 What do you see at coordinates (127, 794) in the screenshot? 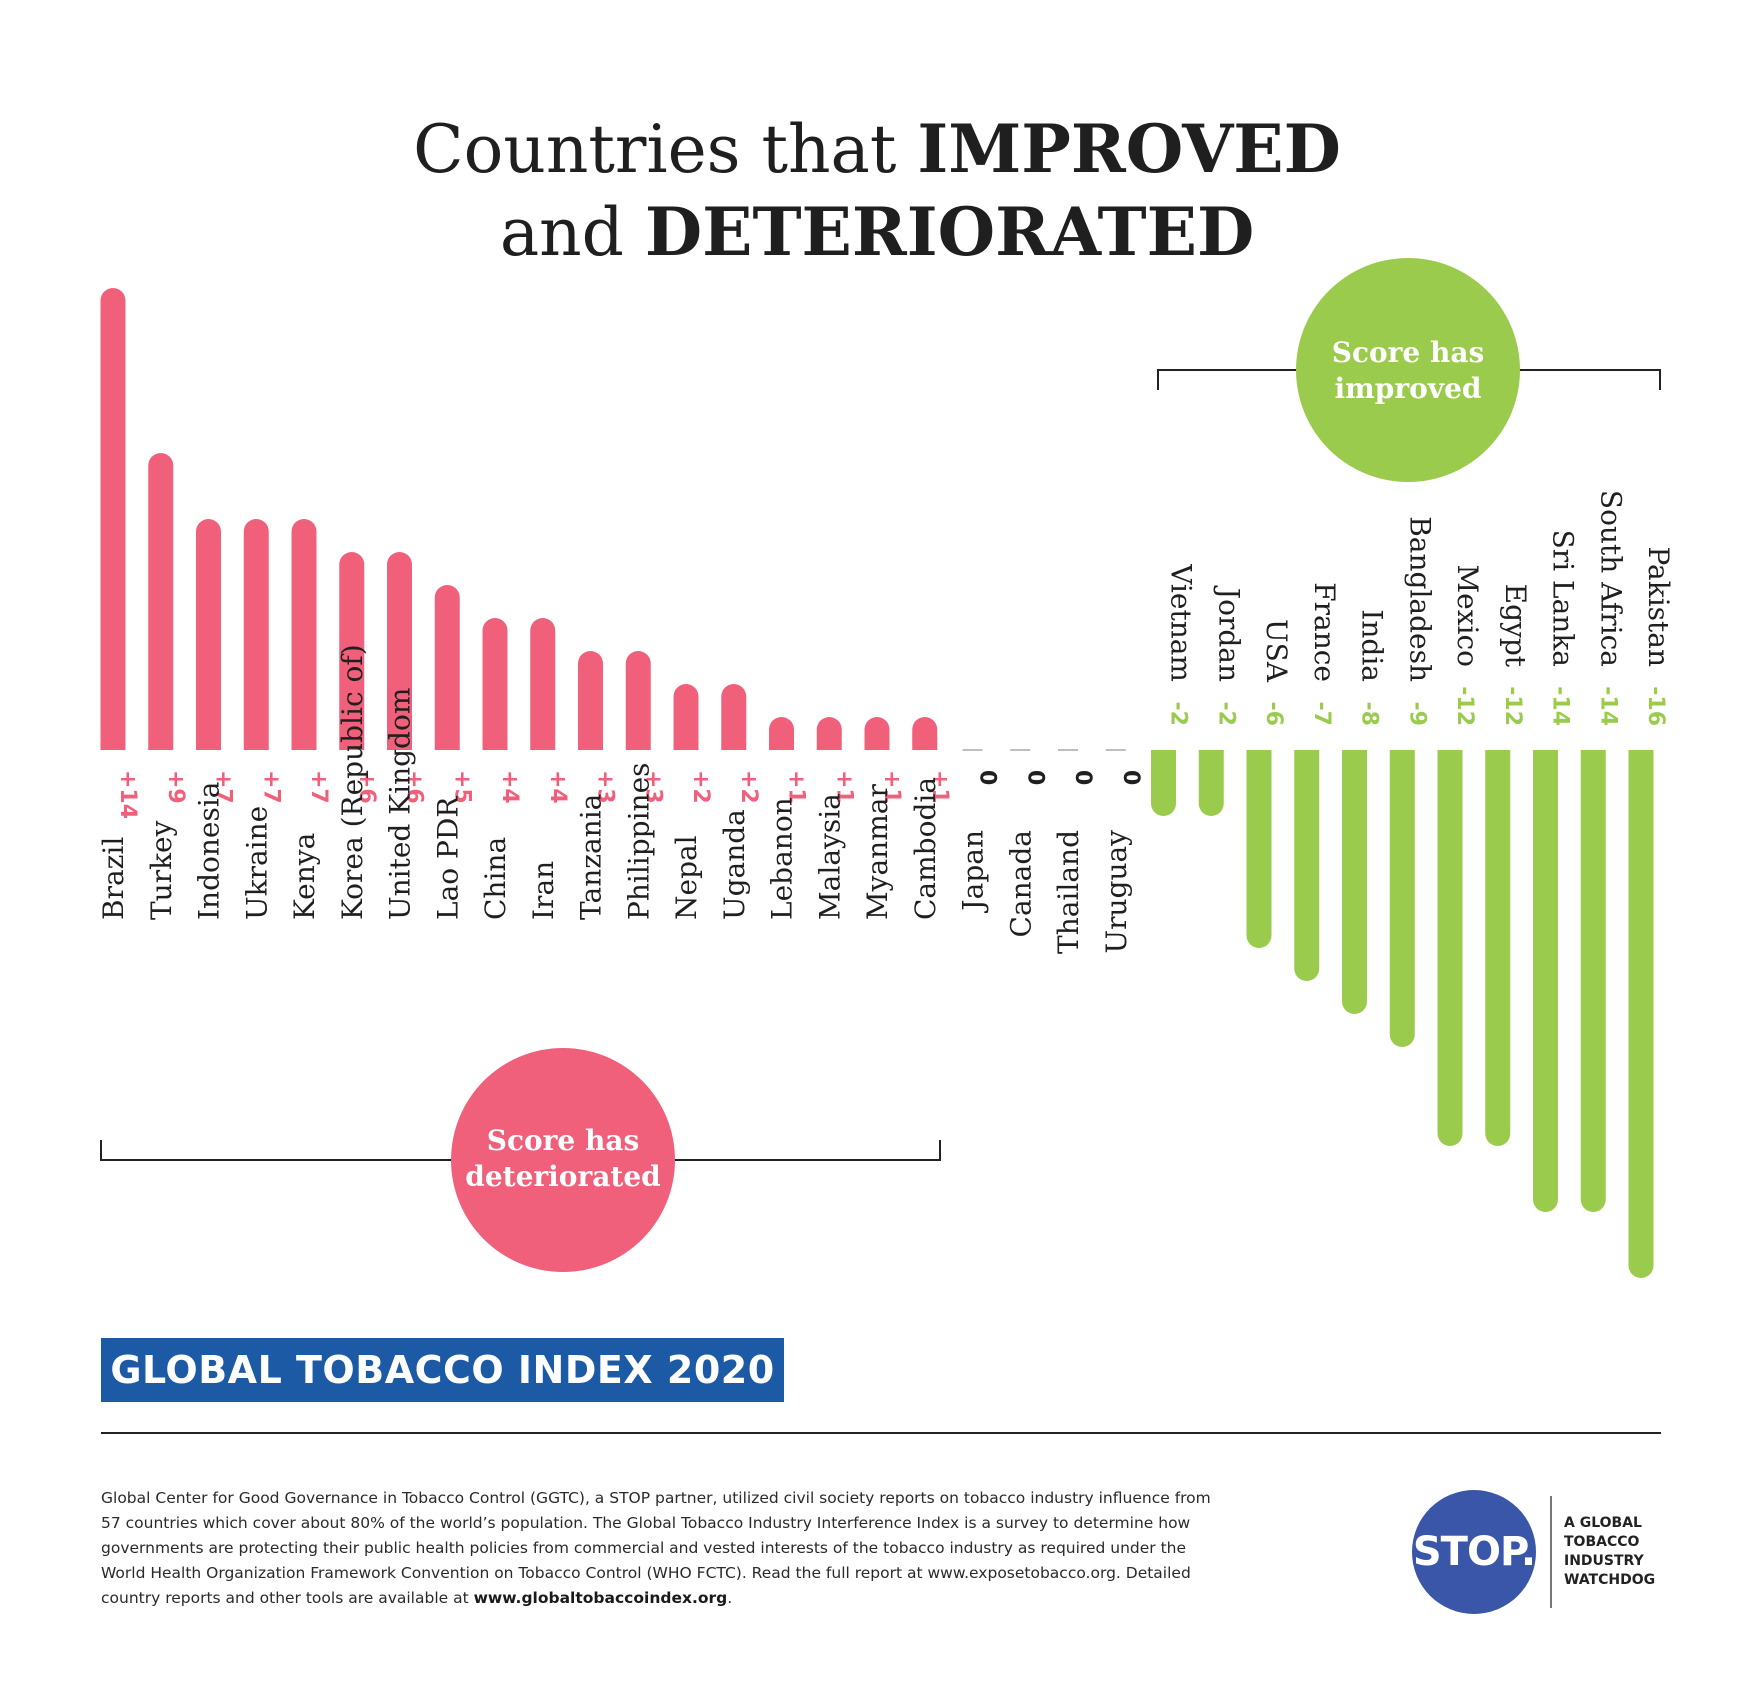
I see `value-label-brazil: +14` at bounding box center [127, 794].